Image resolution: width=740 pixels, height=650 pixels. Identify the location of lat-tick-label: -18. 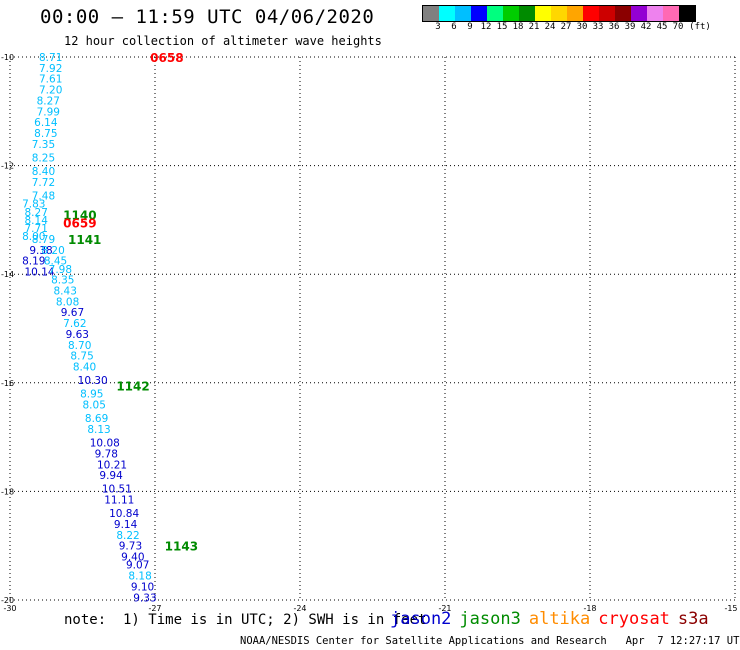
(7, 491).